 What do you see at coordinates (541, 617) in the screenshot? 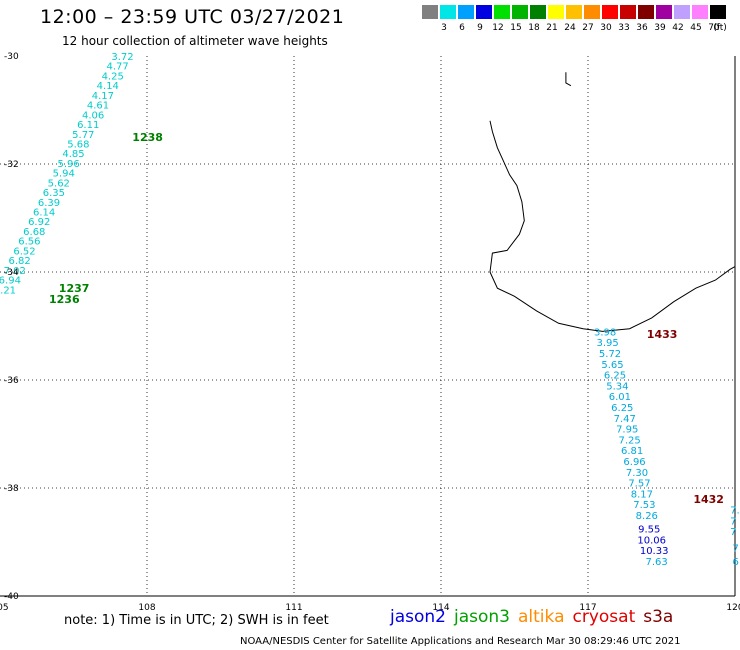
I see `satellite-altika: altika` at bounding box center [541, 617].